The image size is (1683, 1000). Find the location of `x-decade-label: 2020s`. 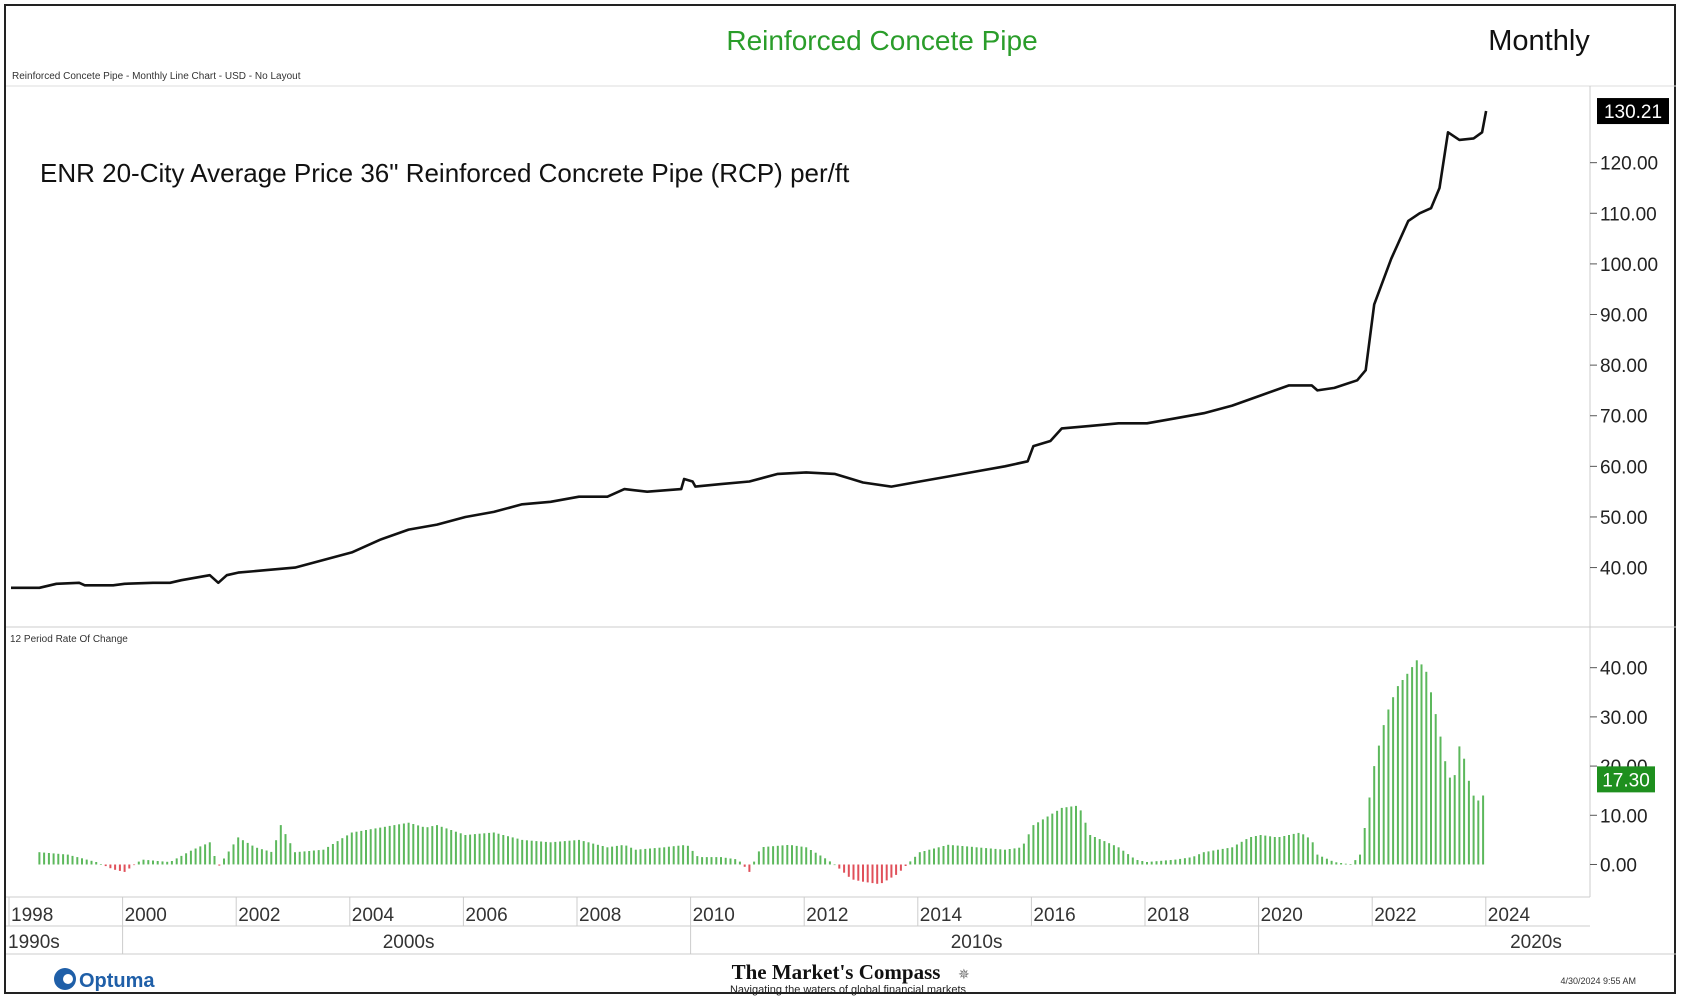

x-decade-label: 2020s is located at coordinates (1536, 942).